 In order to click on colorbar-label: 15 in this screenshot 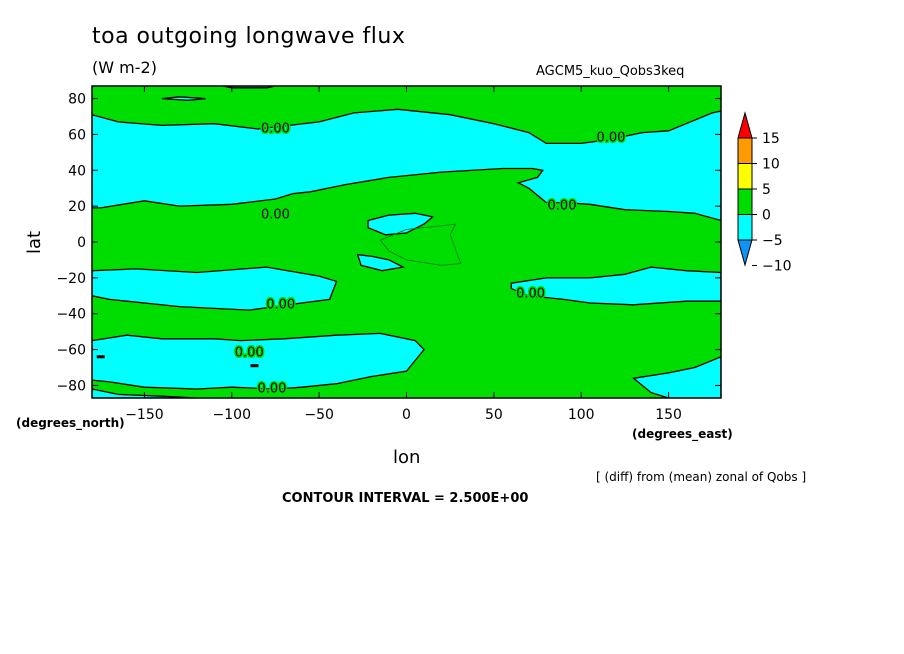, I will do `click(771, 139)`.